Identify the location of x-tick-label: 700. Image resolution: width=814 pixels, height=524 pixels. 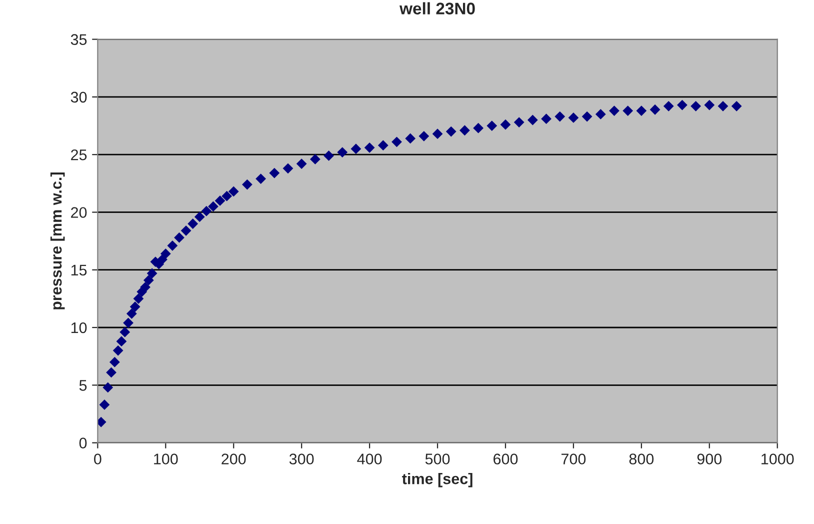
(574, 459).